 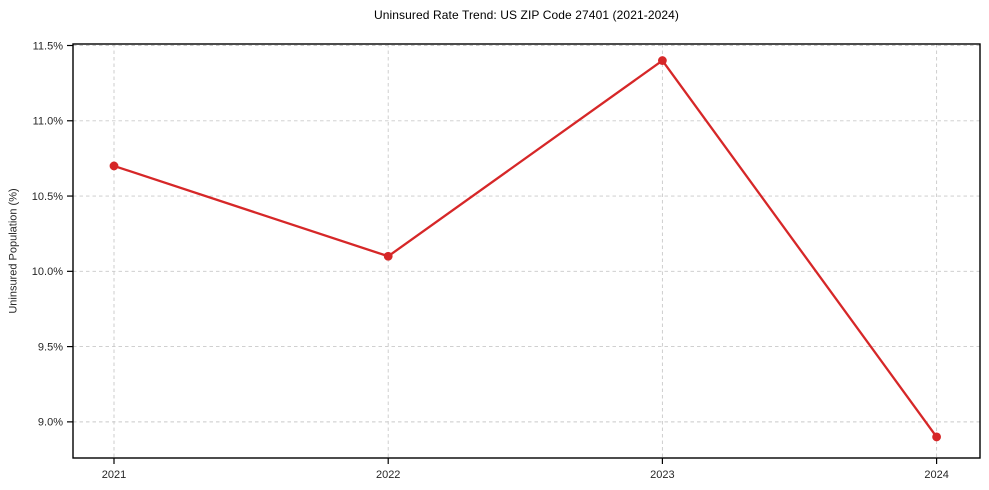 I want to click on x-tick-label: 2024, so click(x=936, y=475).